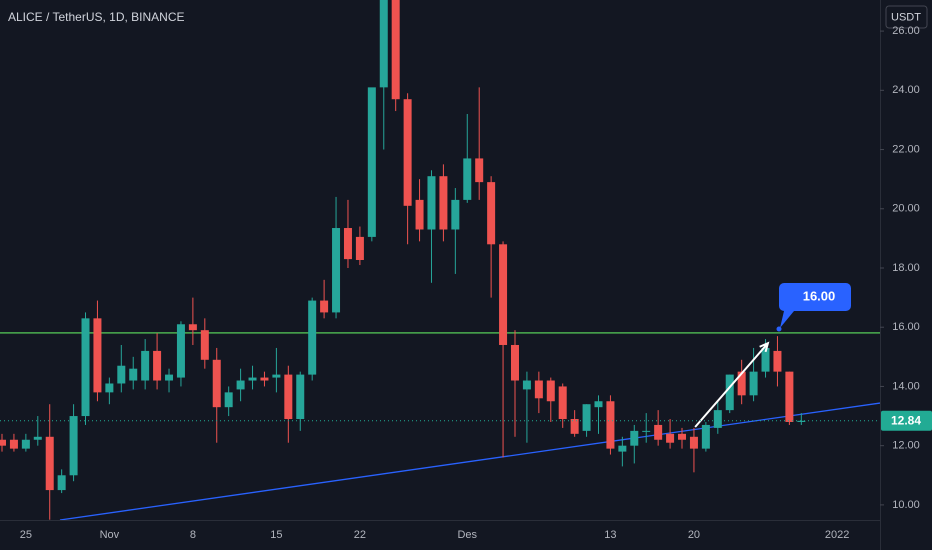 This screenshot has height=550, width=932. What do you see at coordinates (694, 535) in the screenshot?
I see `x-tick-label: 20` at bounding box center [694, 535].